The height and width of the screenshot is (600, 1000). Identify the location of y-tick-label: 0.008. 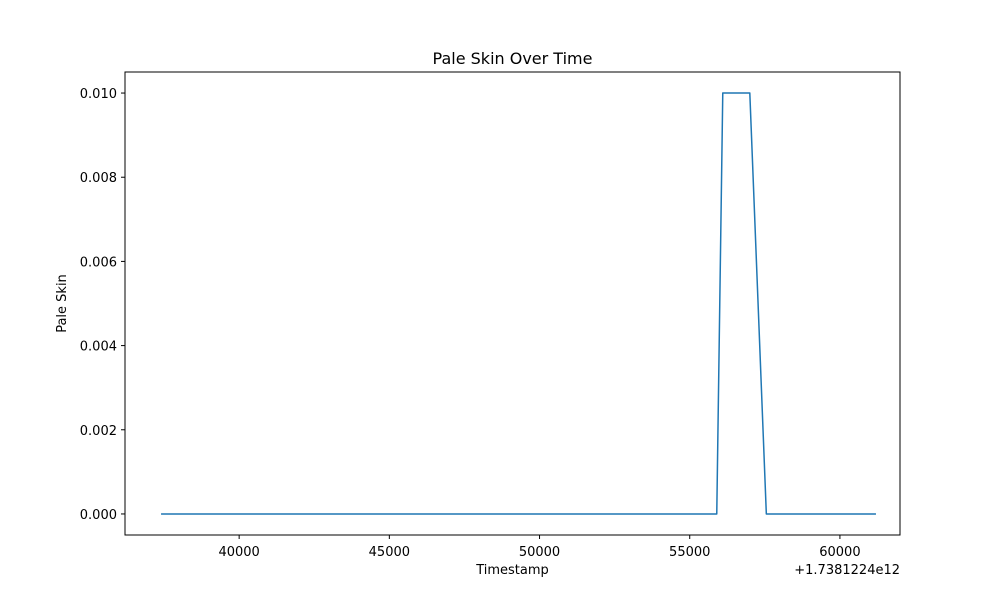
(98, 178).